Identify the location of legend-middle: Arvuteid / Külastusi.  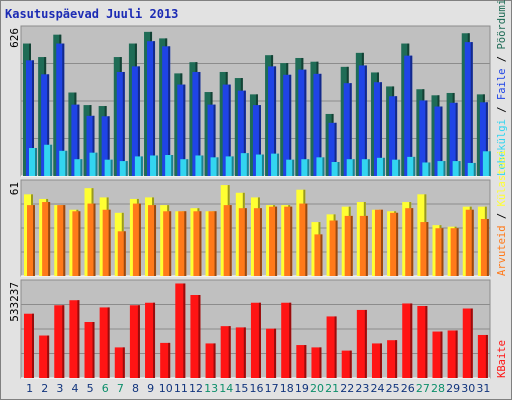
(502, 213).